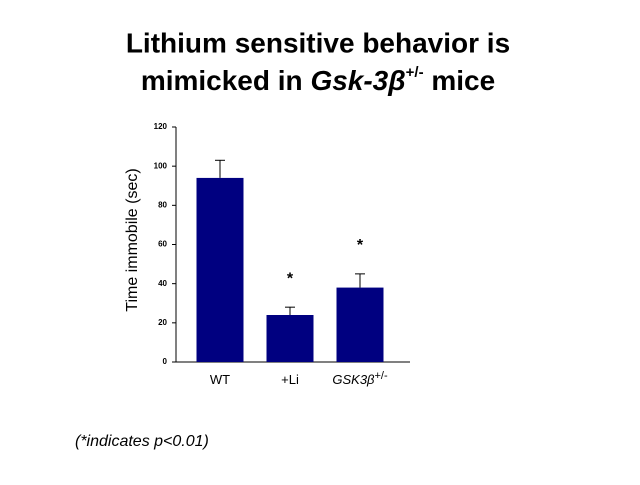  I want to click on title-text: mice, so click(463, 80).